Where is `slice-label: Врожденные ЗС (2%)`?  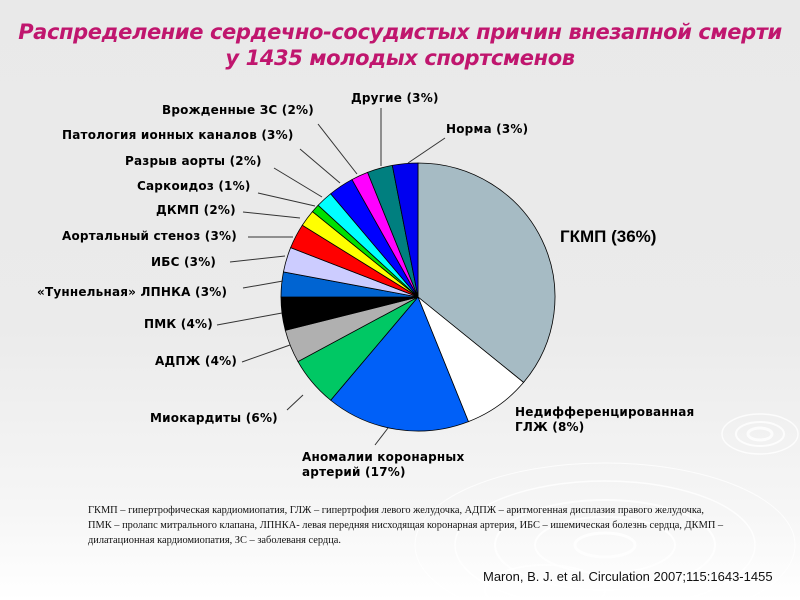 slice-label: Врожденные ЗС (2%) is located at coordinates (238, 110).